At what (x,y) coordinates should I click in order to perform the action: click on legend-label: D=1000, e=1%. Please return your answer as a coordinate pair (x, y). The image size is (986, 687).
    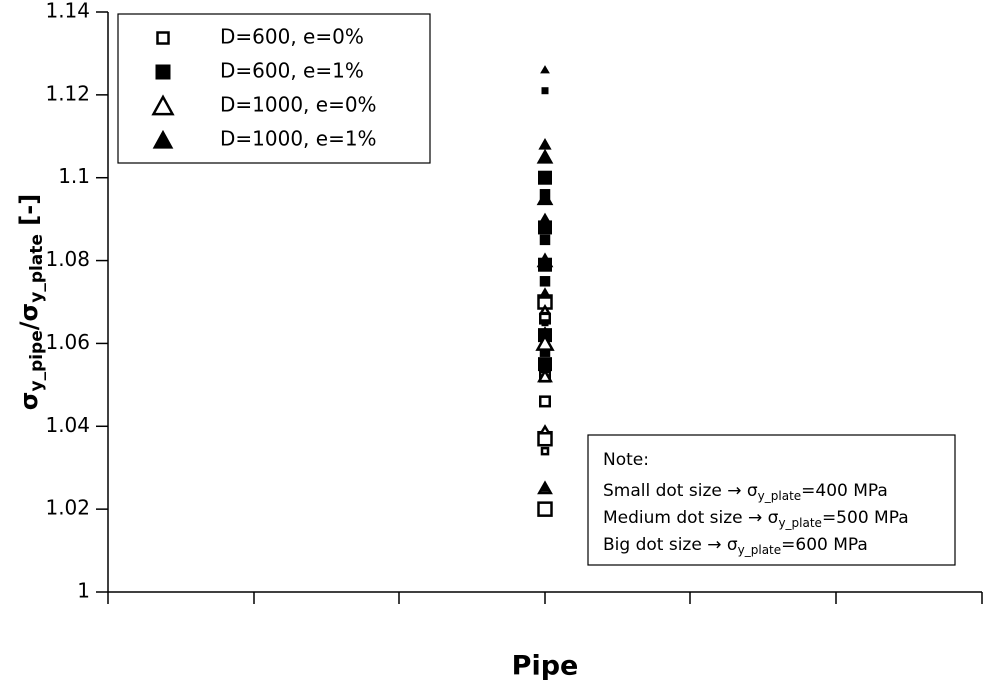
    Looking at the image, I should click on (298, 139).